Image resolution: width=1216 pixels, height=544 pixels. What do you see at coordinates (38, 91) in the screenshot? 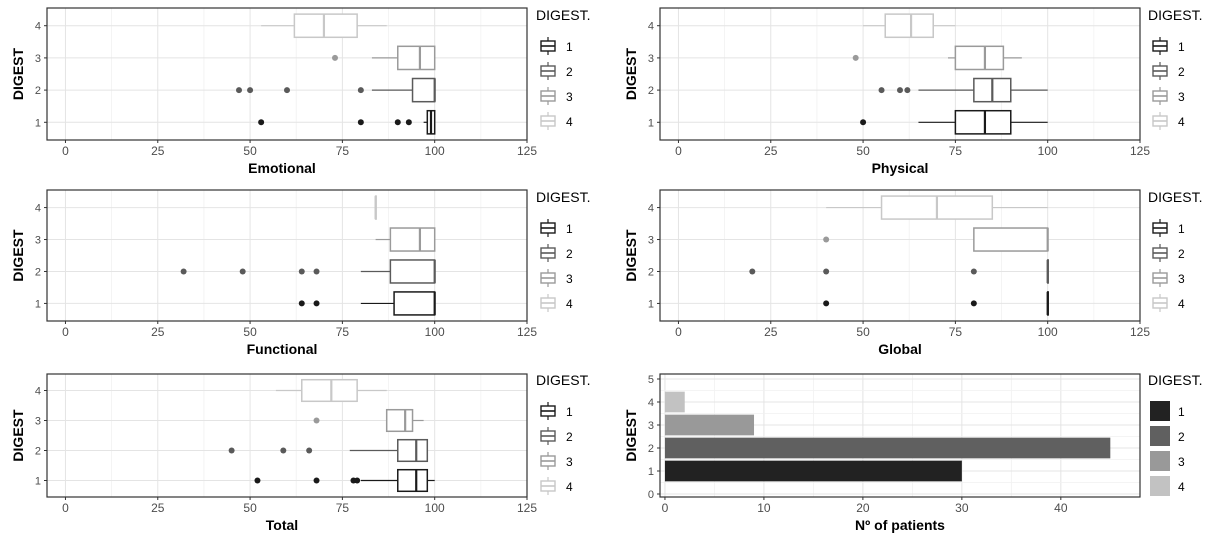
I see `y-tick-label: 2` at bounding box center [38, 91].